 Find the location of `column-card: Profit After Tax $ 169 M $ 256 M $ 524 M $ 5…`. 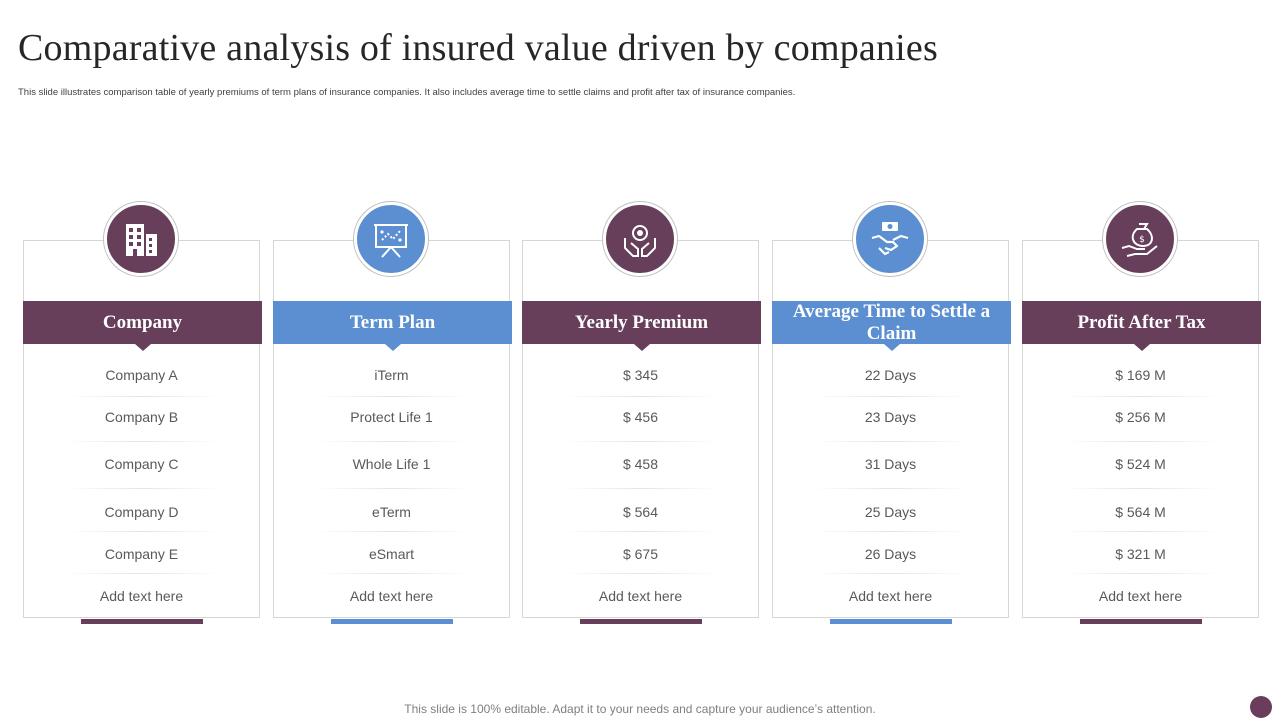

column-card: Profit After Tax $ 169 M $ 256 M $ 524 M $ 5… is located at coordinates (1141, 432).